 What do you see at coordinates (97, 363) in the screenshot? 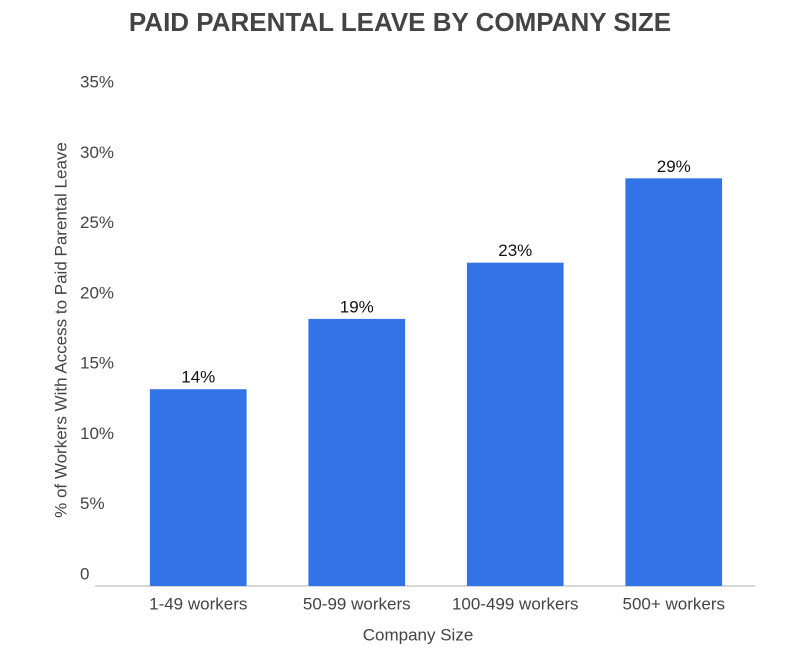
I see `y-tick-label: 15%` at bounding box center [97, 363].